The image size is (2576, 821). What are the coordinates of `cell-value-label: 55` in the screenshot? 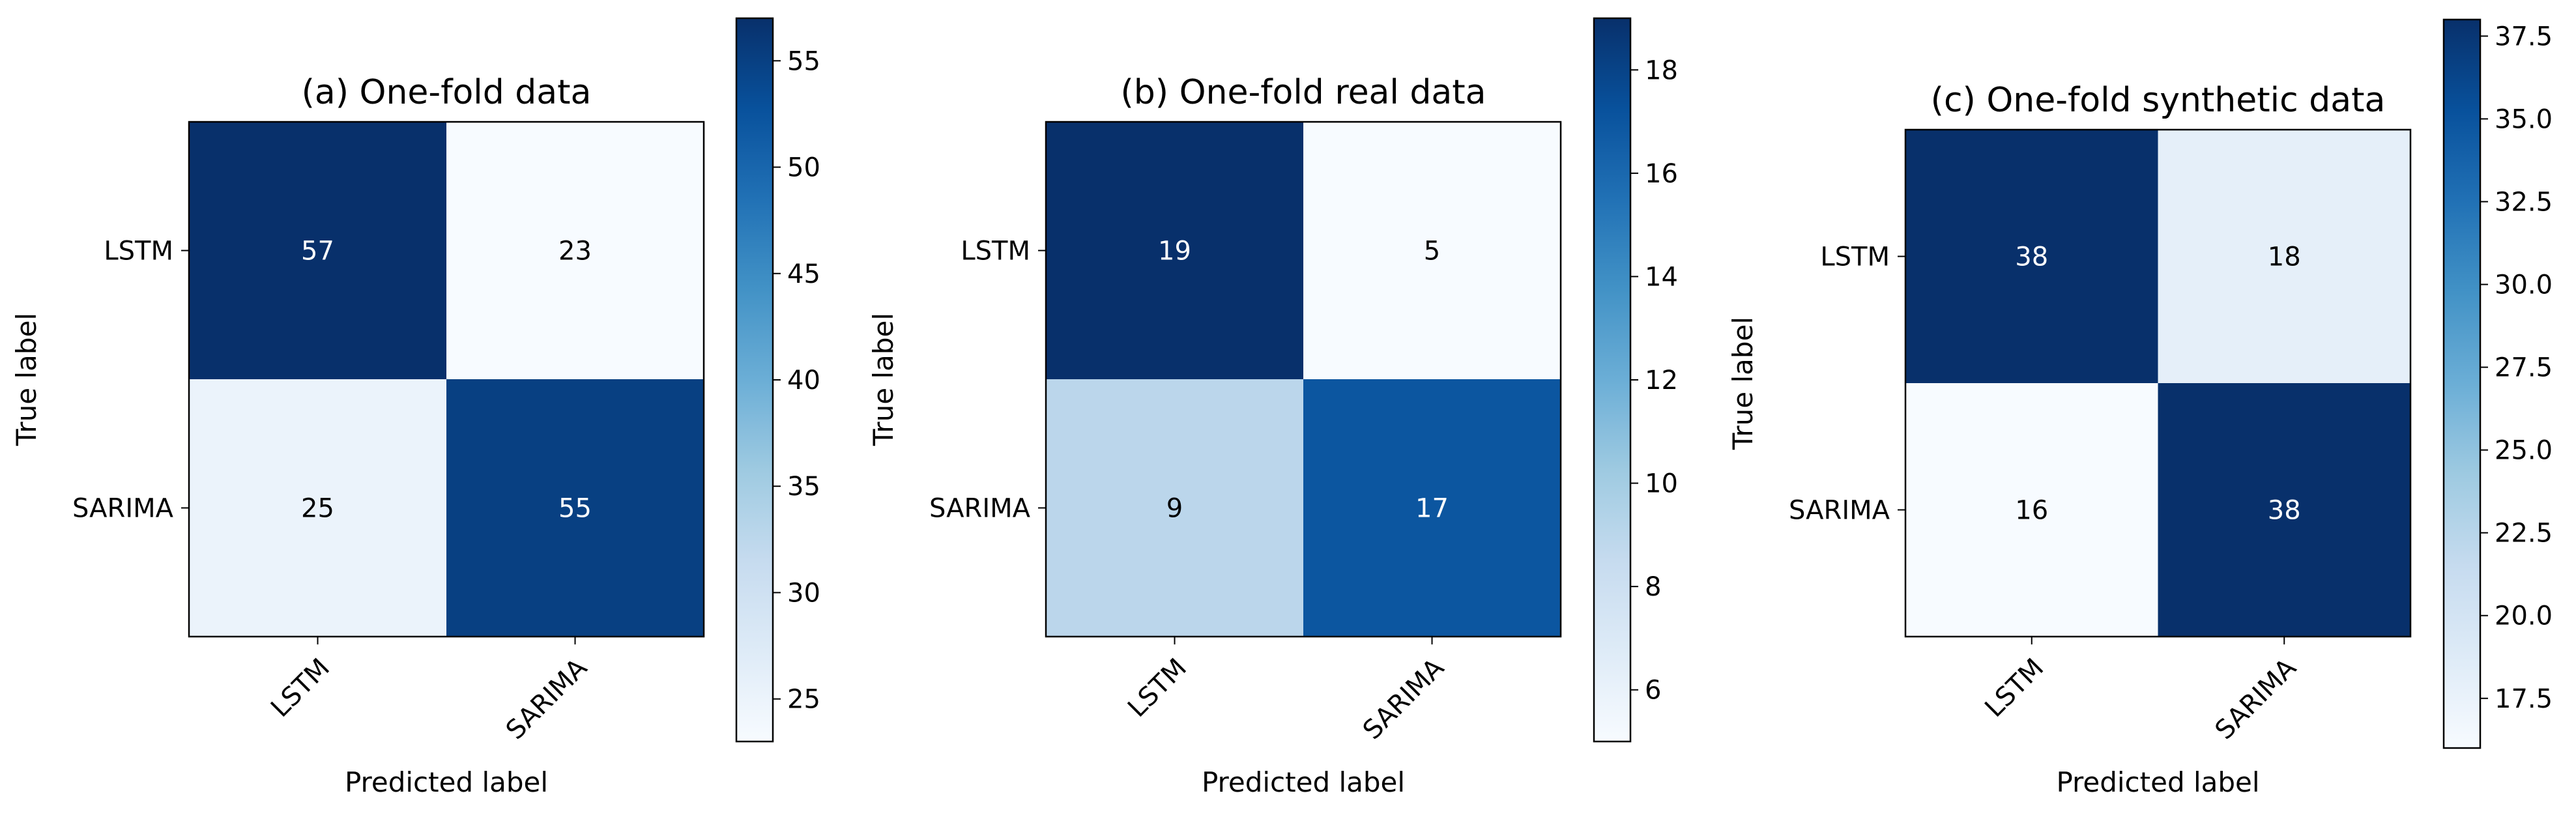 It's located at (575, 509).